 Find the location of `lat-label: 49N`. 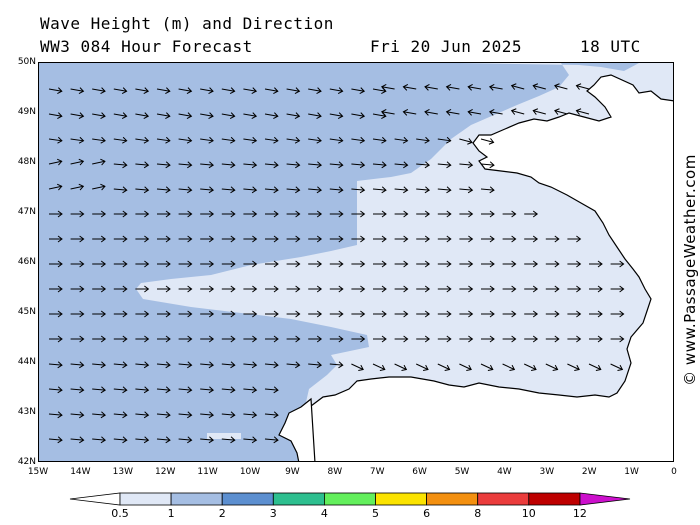

lat-label: 49N is located at coordinates (26, 112).